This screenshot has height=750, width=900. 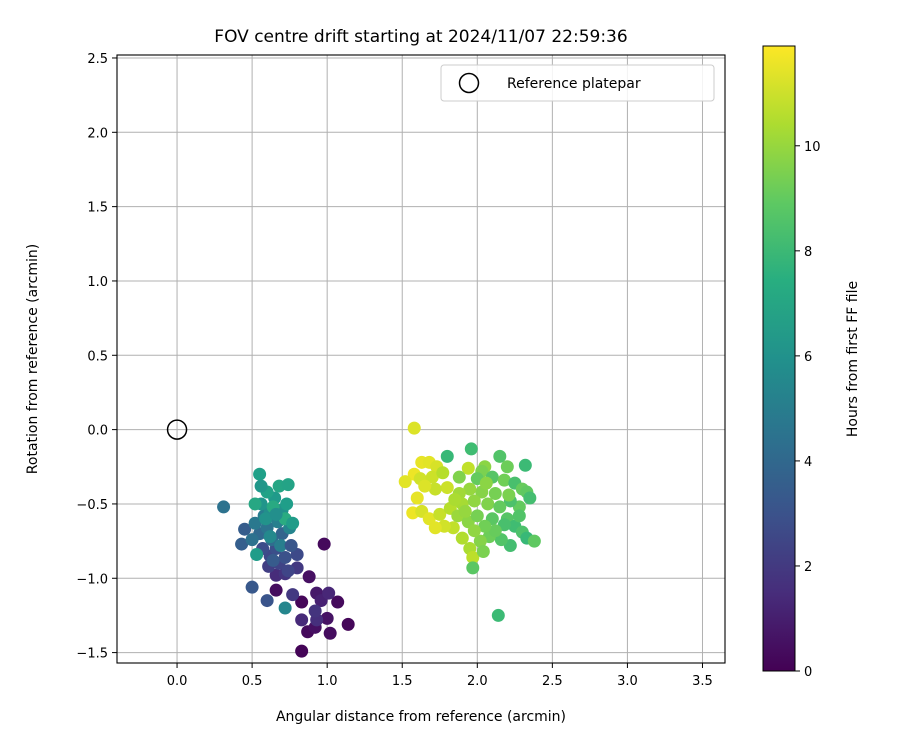 I want to click on reference-platepar-marker, so click(x=177, y=429).